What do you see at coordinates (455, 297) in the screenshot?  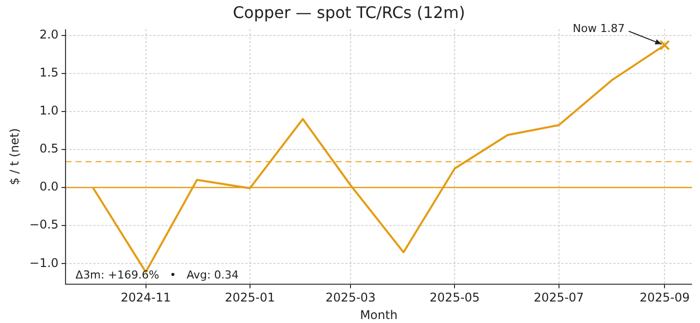 I see `x-tick-label: 2025-05` at bounding box center [455, 297].